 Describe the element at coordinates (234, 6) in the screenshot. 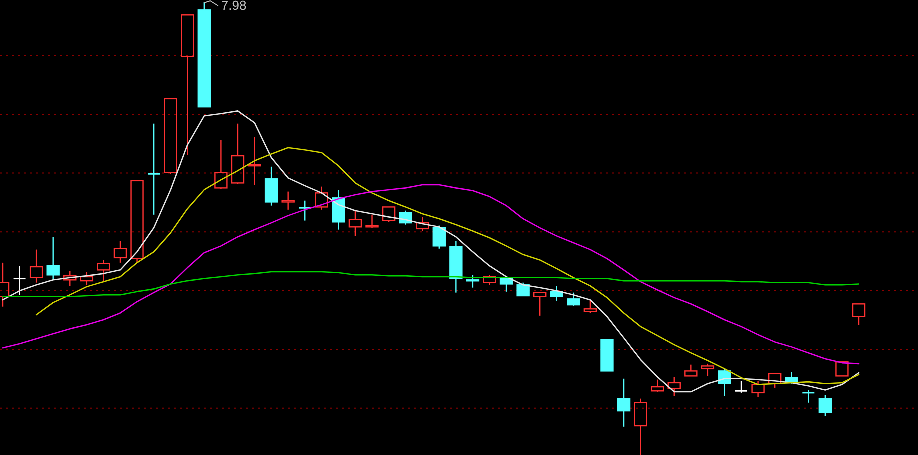

I see `annotation: 7.98` at that location.